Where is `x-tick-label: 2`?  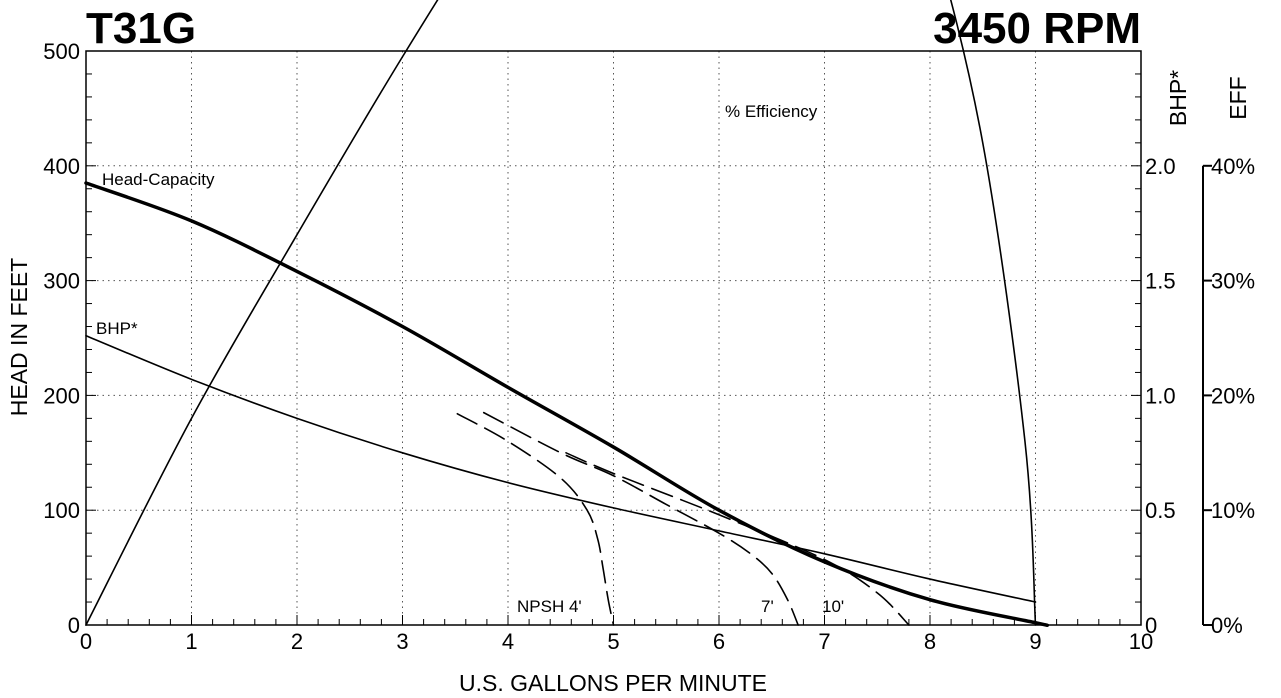
x-tick-label: 2 is located at coordinates (297, 641).